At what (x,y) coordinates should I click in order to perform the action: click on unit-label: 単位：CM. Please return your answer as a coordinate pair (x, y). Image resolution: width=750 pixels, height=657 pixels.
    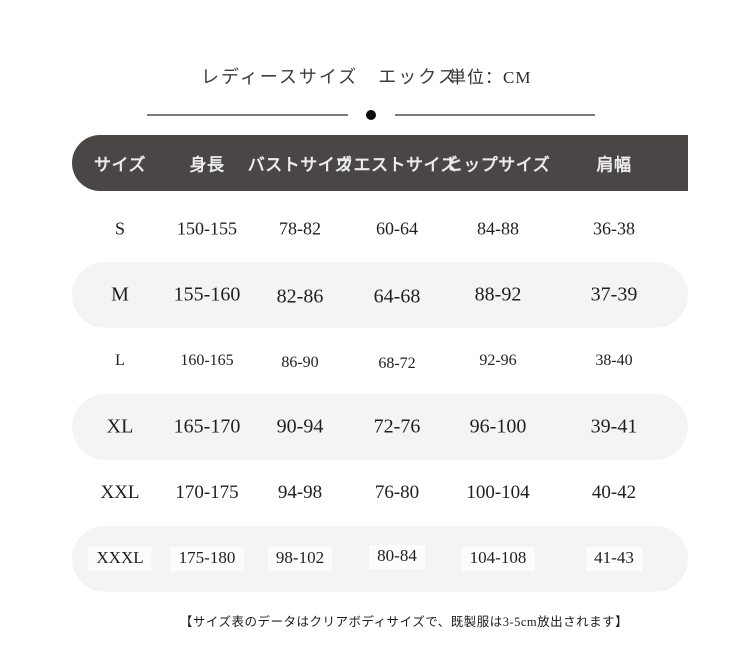
    Looking at the image, I should click on (490, 77).